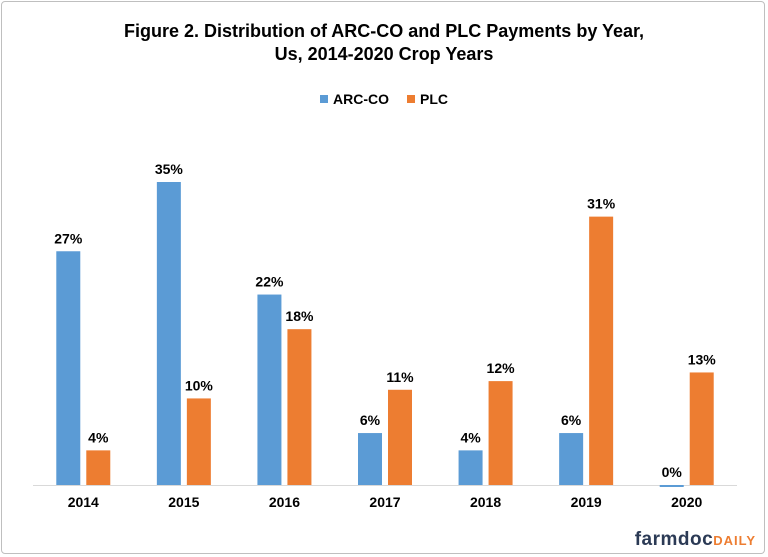 The image size is (768, 557). I want to click on data-label-plc-2014: 4%, so click(98, 437).